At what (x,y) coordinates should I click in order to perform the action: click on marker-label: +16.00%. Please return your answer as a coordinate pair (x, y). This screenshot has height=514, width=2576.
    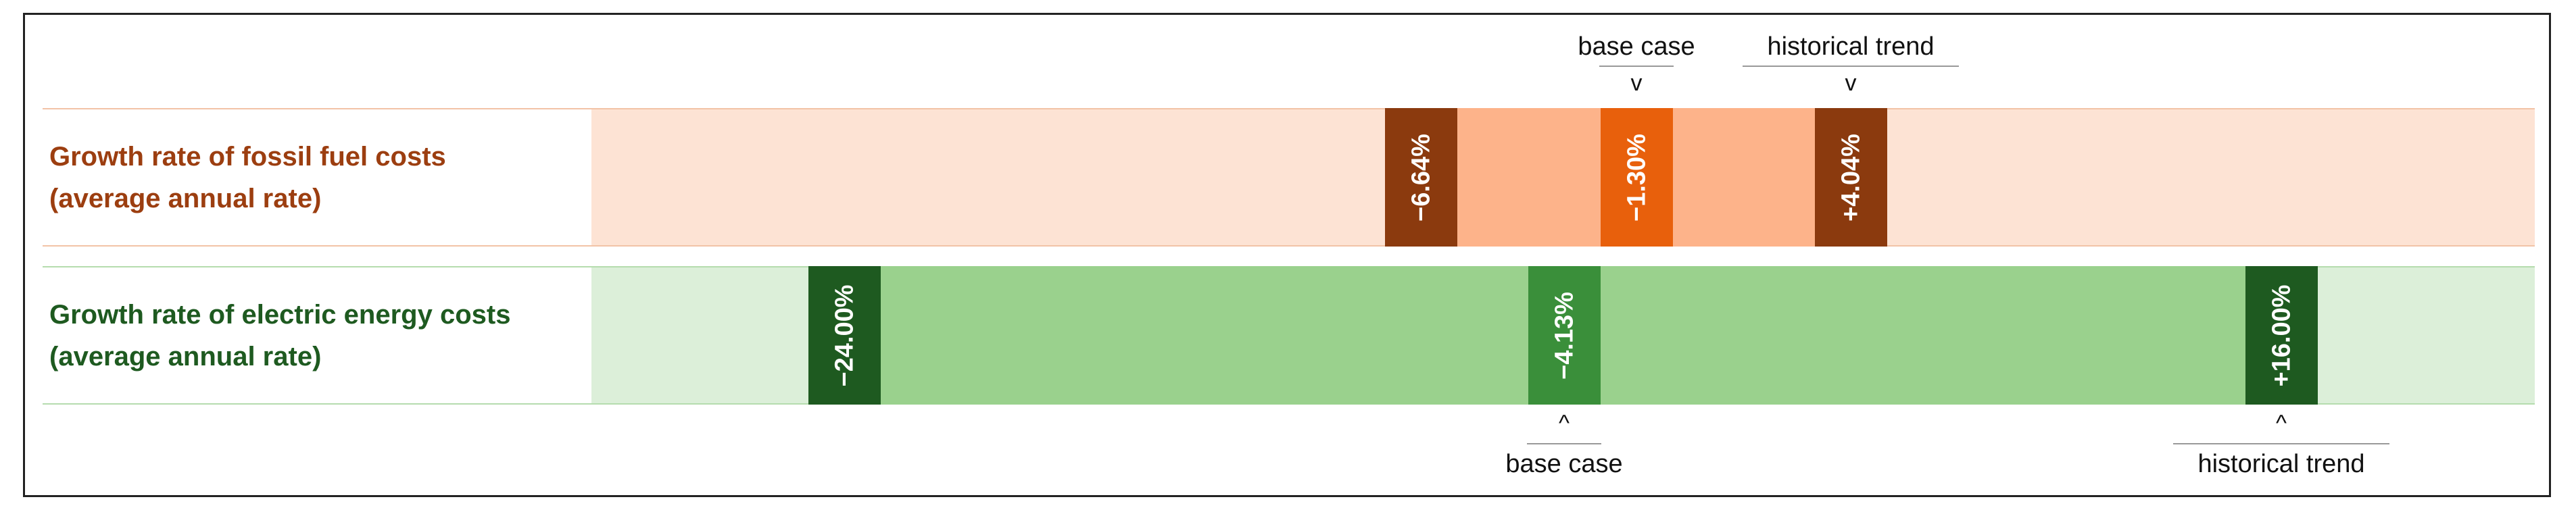
    Looking at the image, I should click on (2281, 336).